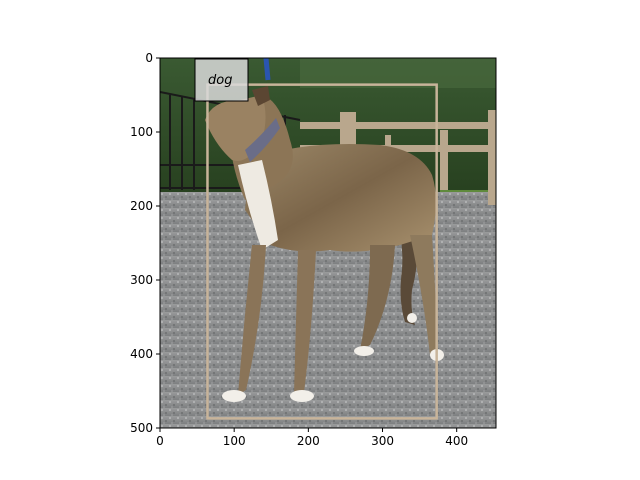 Image resolution: width=640 pixels, height=480 pixels. Describe the element at coordinates (382, 441) in the screenshot. I see `x-tick-label: 300` at that location.